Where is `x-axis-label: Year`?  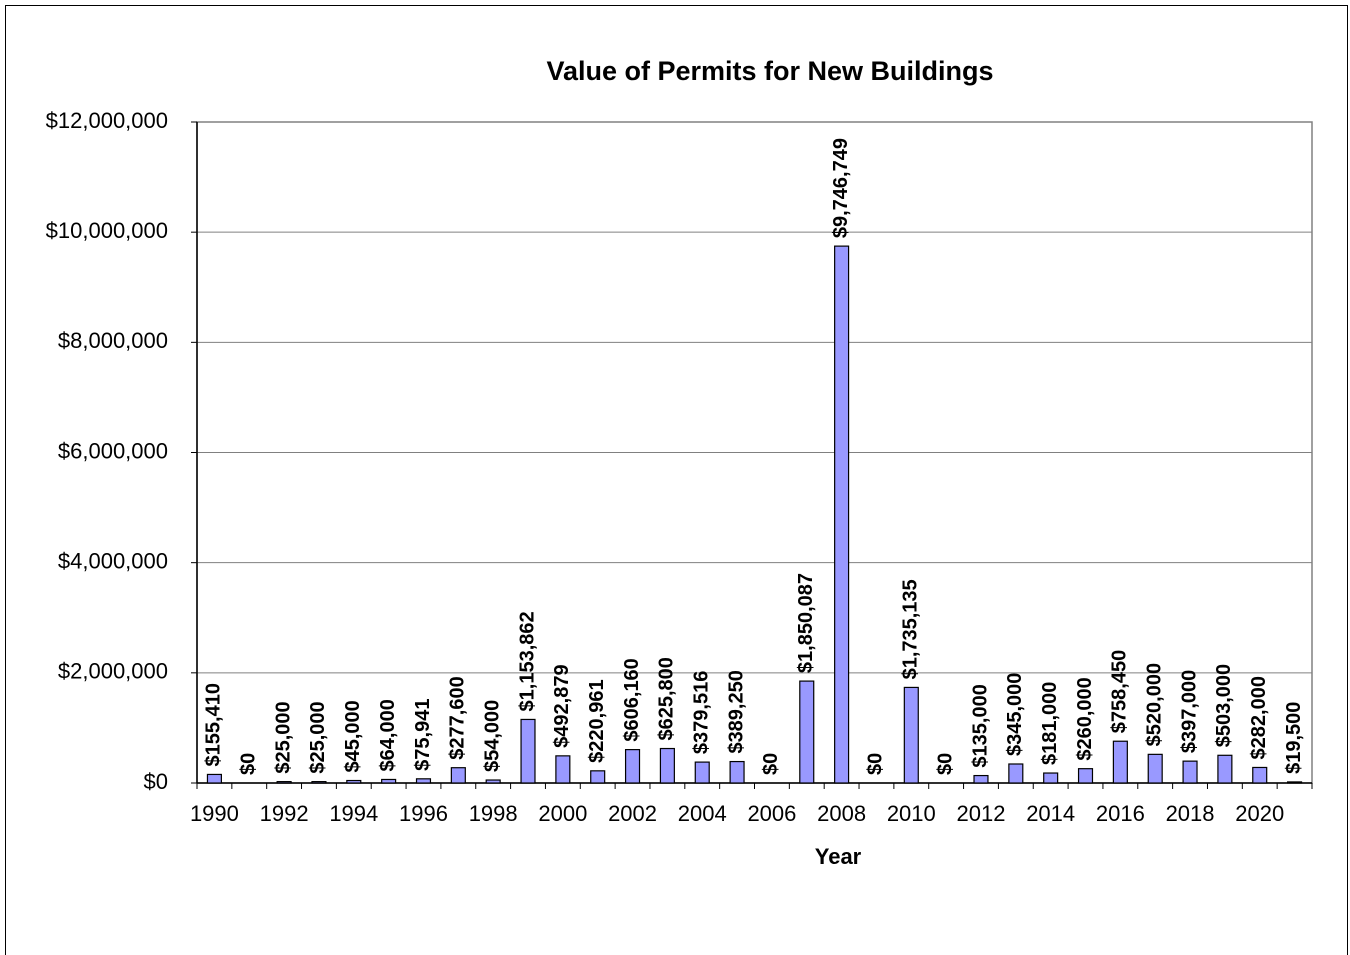
x-axis-label: Year is located at coordinates (838, 856).